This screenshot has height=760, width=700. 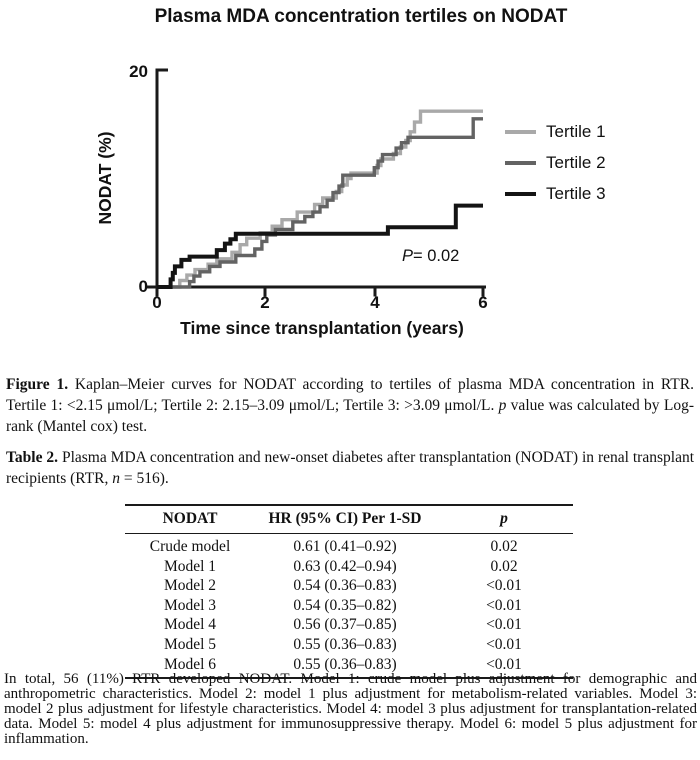 I want to click on text-segment: n, so click(x=116, y=478).